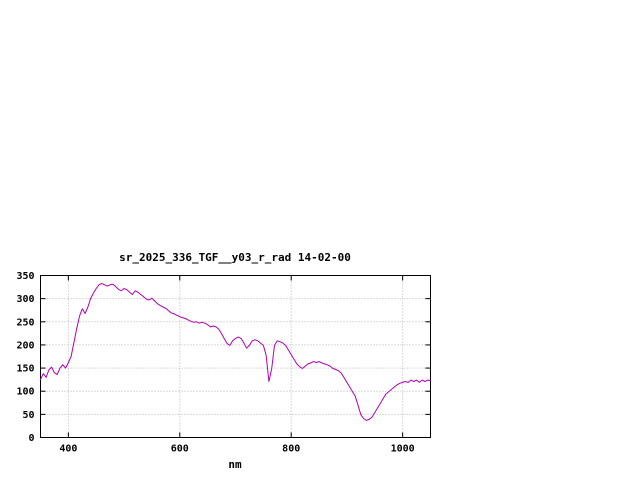  I want to click on y-tick-label: 350, so click(25, 276).